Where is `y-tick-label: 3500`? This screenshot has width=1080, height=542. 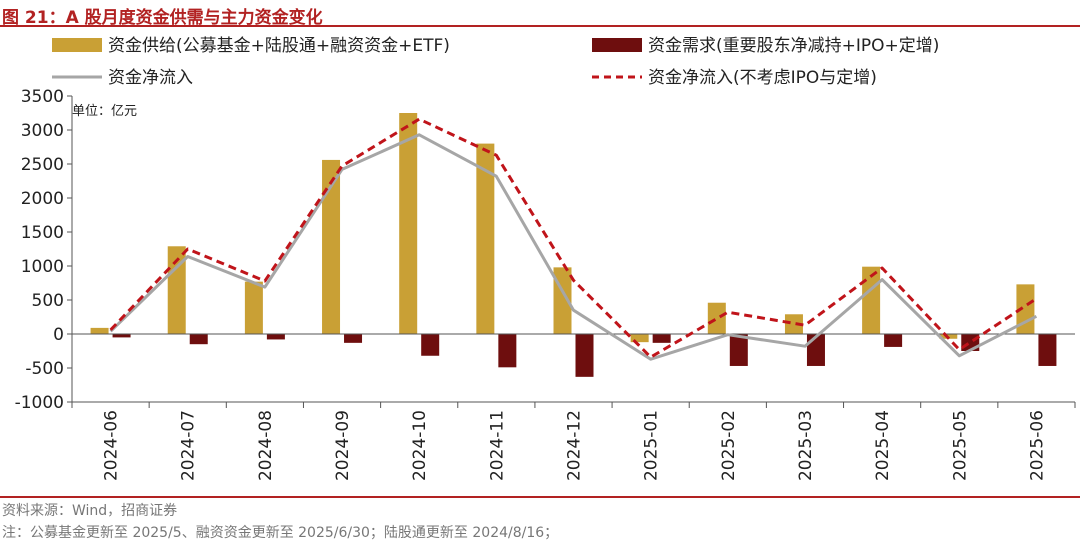
y-tick-label: 3500 is located at coordinates (42, 97).